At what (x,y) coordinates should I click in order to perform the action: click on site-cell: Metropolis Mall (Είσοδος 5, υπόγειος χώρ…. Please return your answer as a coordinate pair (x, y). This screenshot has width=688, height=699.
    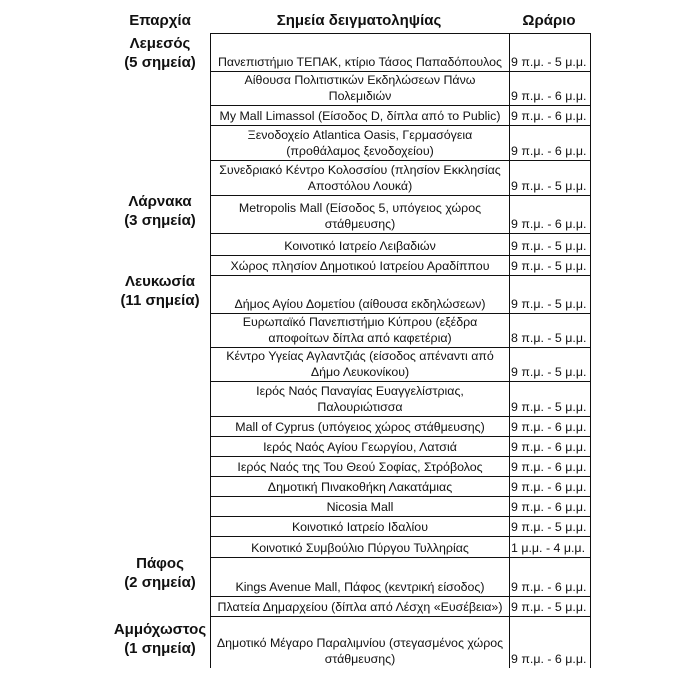
    Looking at the image, I should click on (360, 214).